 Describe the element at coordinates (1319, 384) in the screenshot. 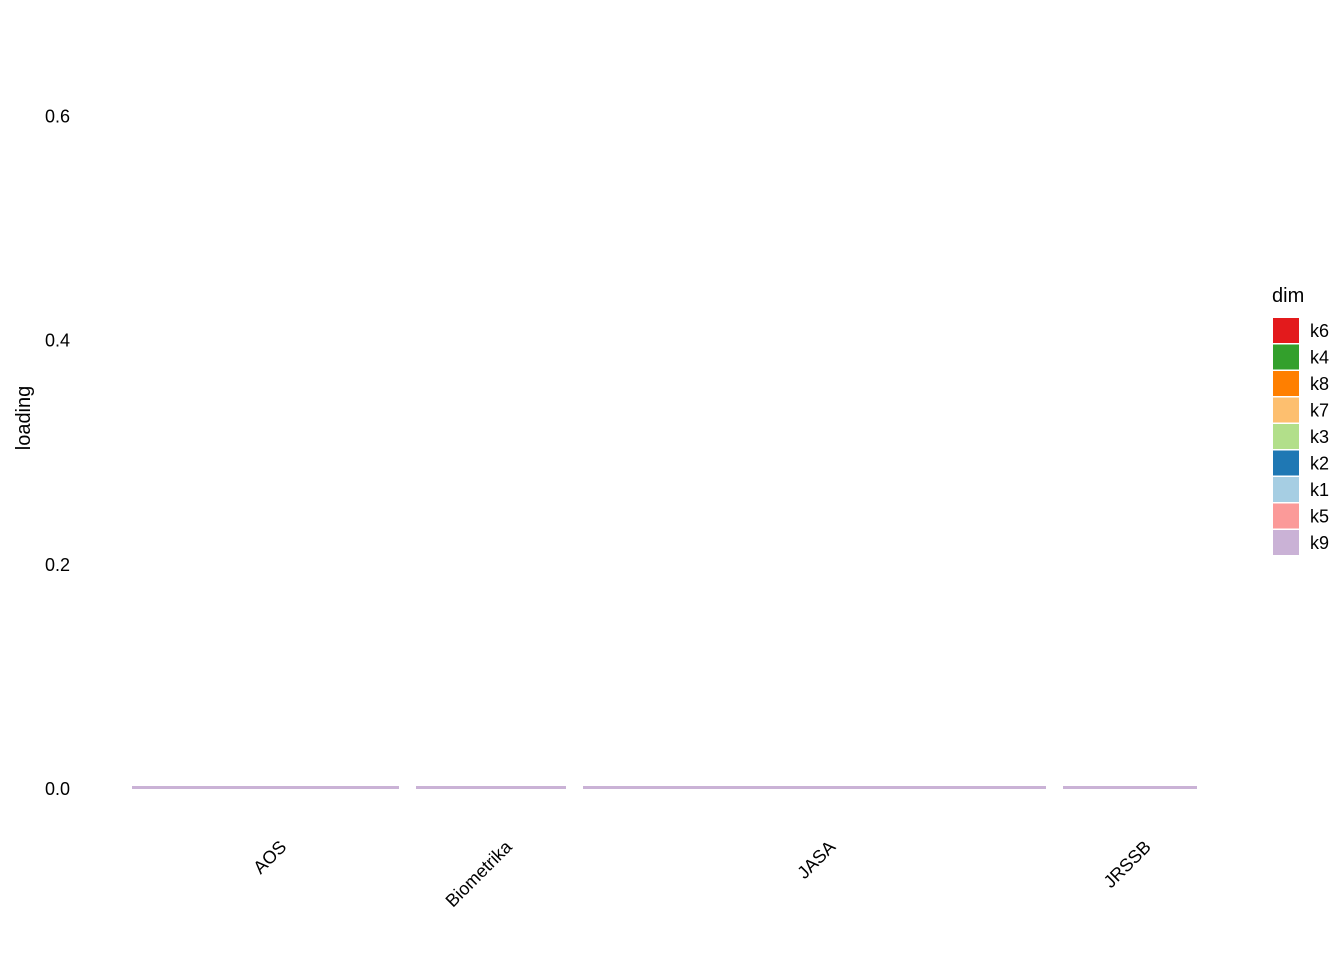

I see `legend-label-k8: k8` at that location.